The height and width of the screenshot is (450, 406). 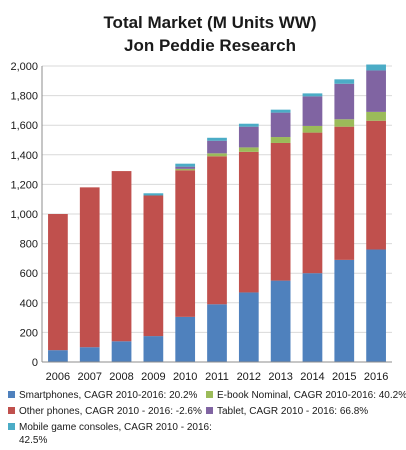 What do you see at coordinates (24, 126) in the screenshot?
I see `y-tick-label: 1,600` at bounding box center [24, 126].